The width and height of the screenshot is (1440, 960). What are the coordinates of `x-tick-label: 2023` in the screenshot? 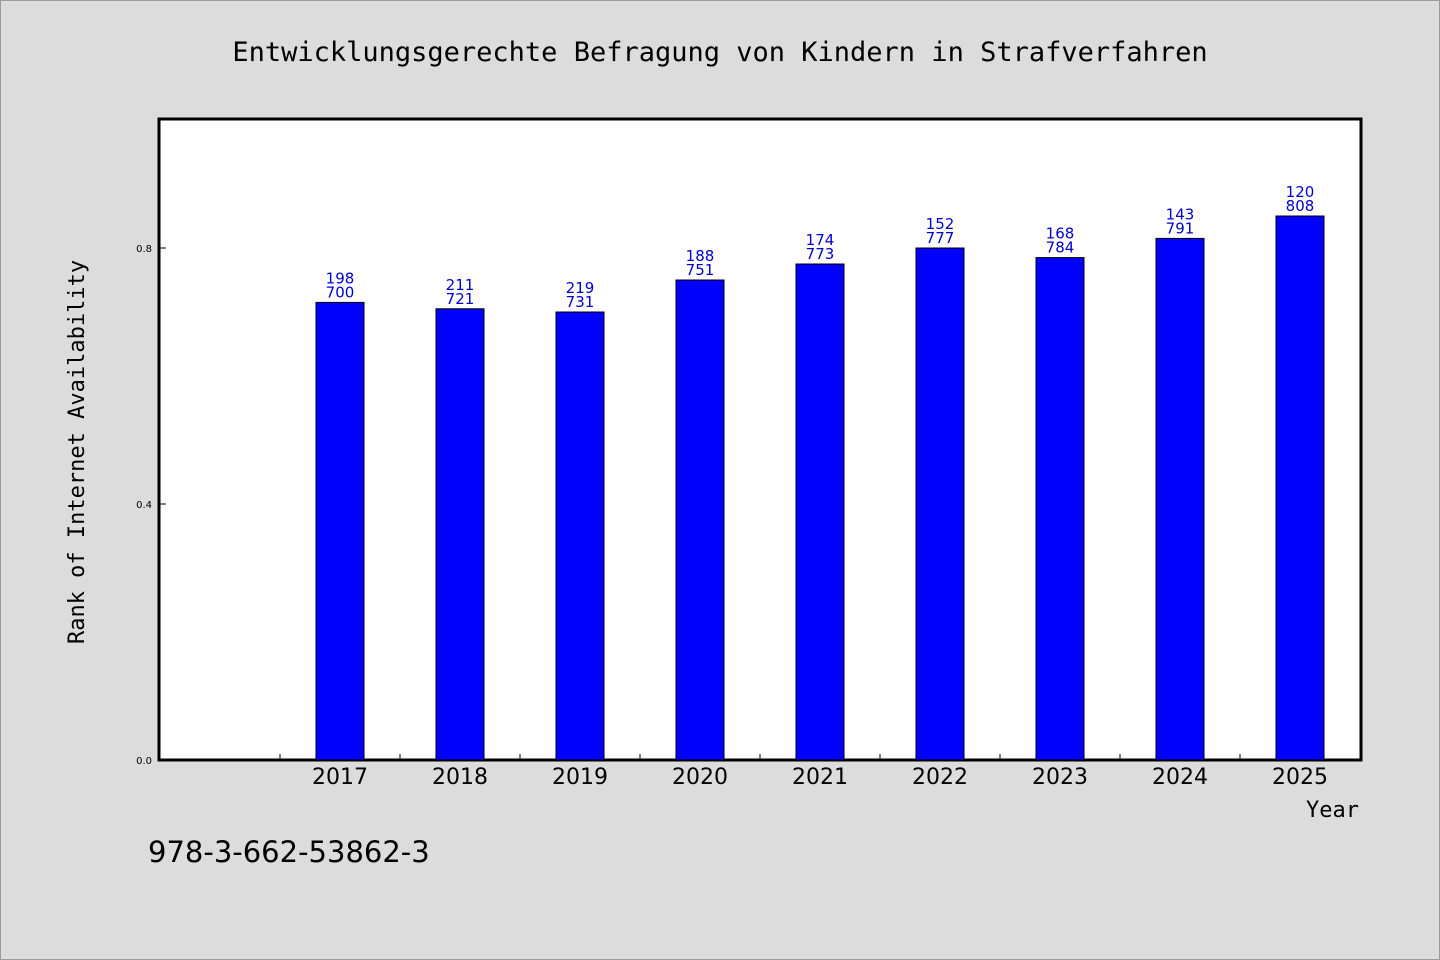 It's located at (1060, 777).